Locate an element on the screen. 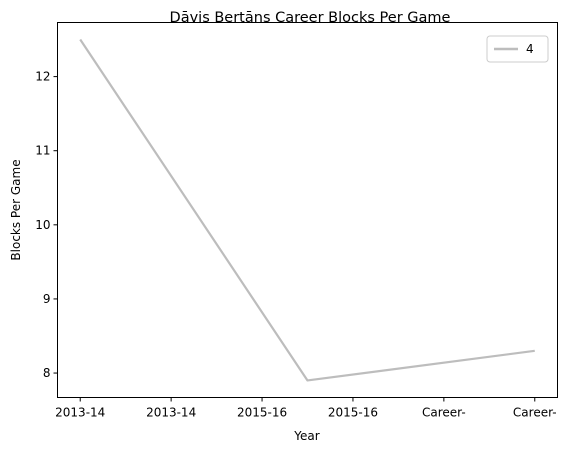 This screenshot has height=453, width=566. legend: 4 is located at coordinates (517, 49).